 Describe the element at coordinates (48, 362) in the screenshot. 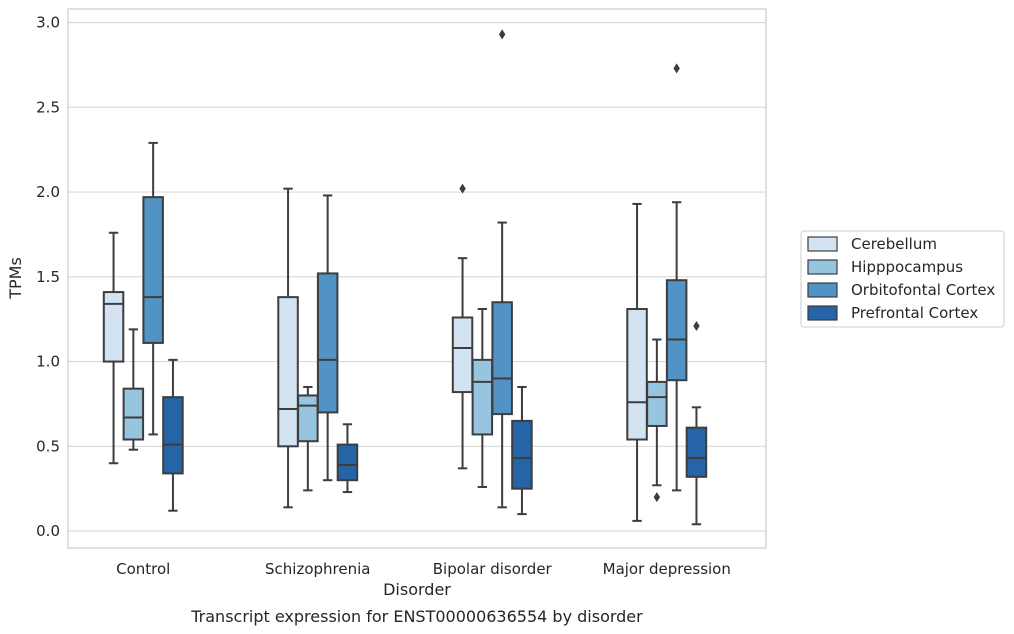

I see `y-tick-label: 1.0` at that location.